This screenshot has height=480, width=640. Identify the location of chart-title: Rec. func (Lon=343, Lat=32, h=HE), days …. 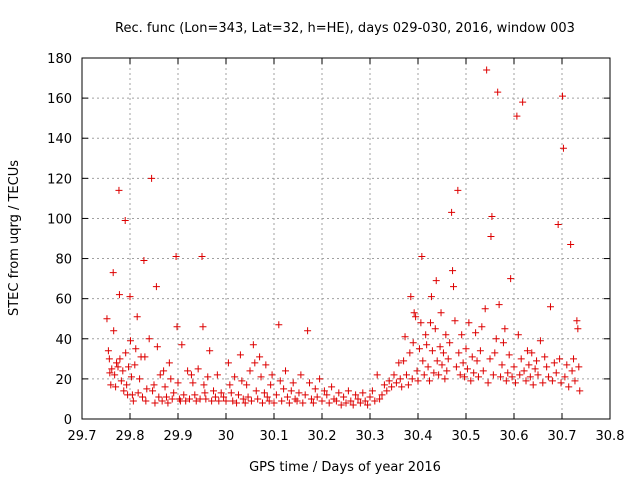
(345, 28).